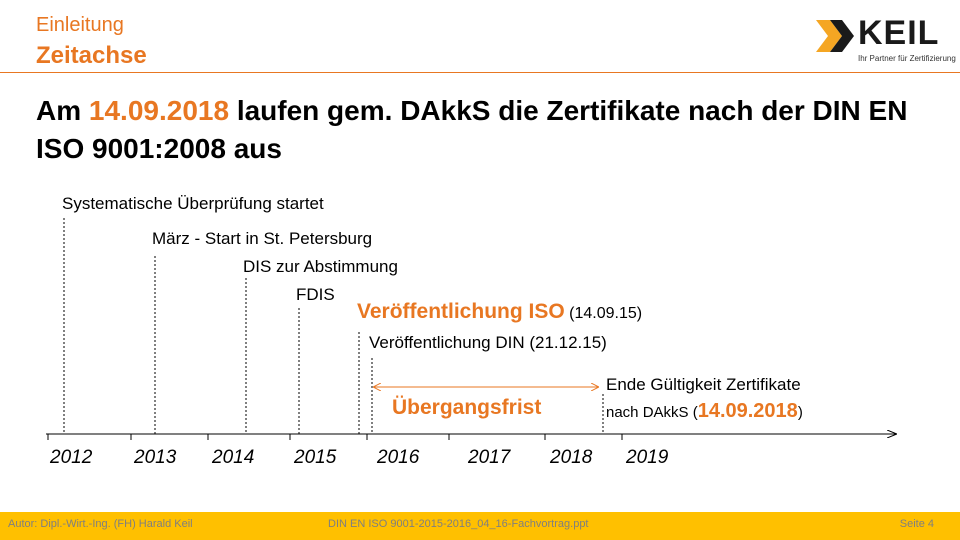 The height and width of the screenshot is (540, 960). What do you see at coordinates (80, 25) in the screenshot?
I see `section-title: Einleitung` at bounding box center [80, 25].